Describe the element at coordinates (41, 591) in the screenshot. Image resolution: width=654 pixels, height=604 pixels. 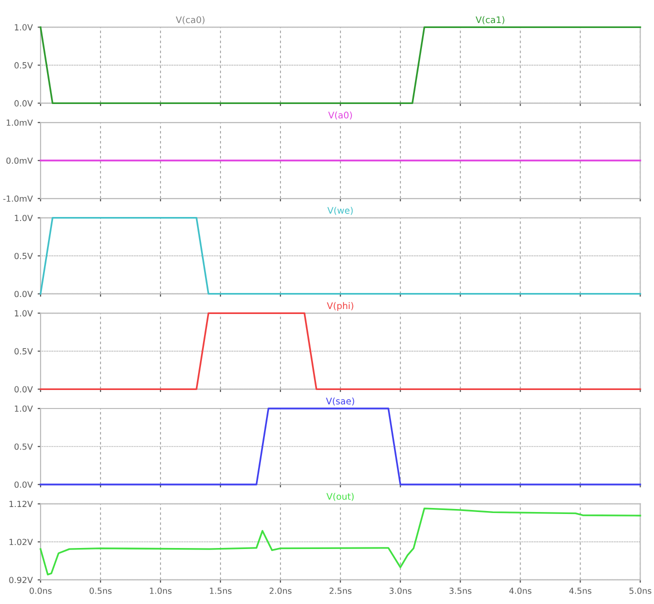
I see `x-tick-label: 0.0ns` at that location.